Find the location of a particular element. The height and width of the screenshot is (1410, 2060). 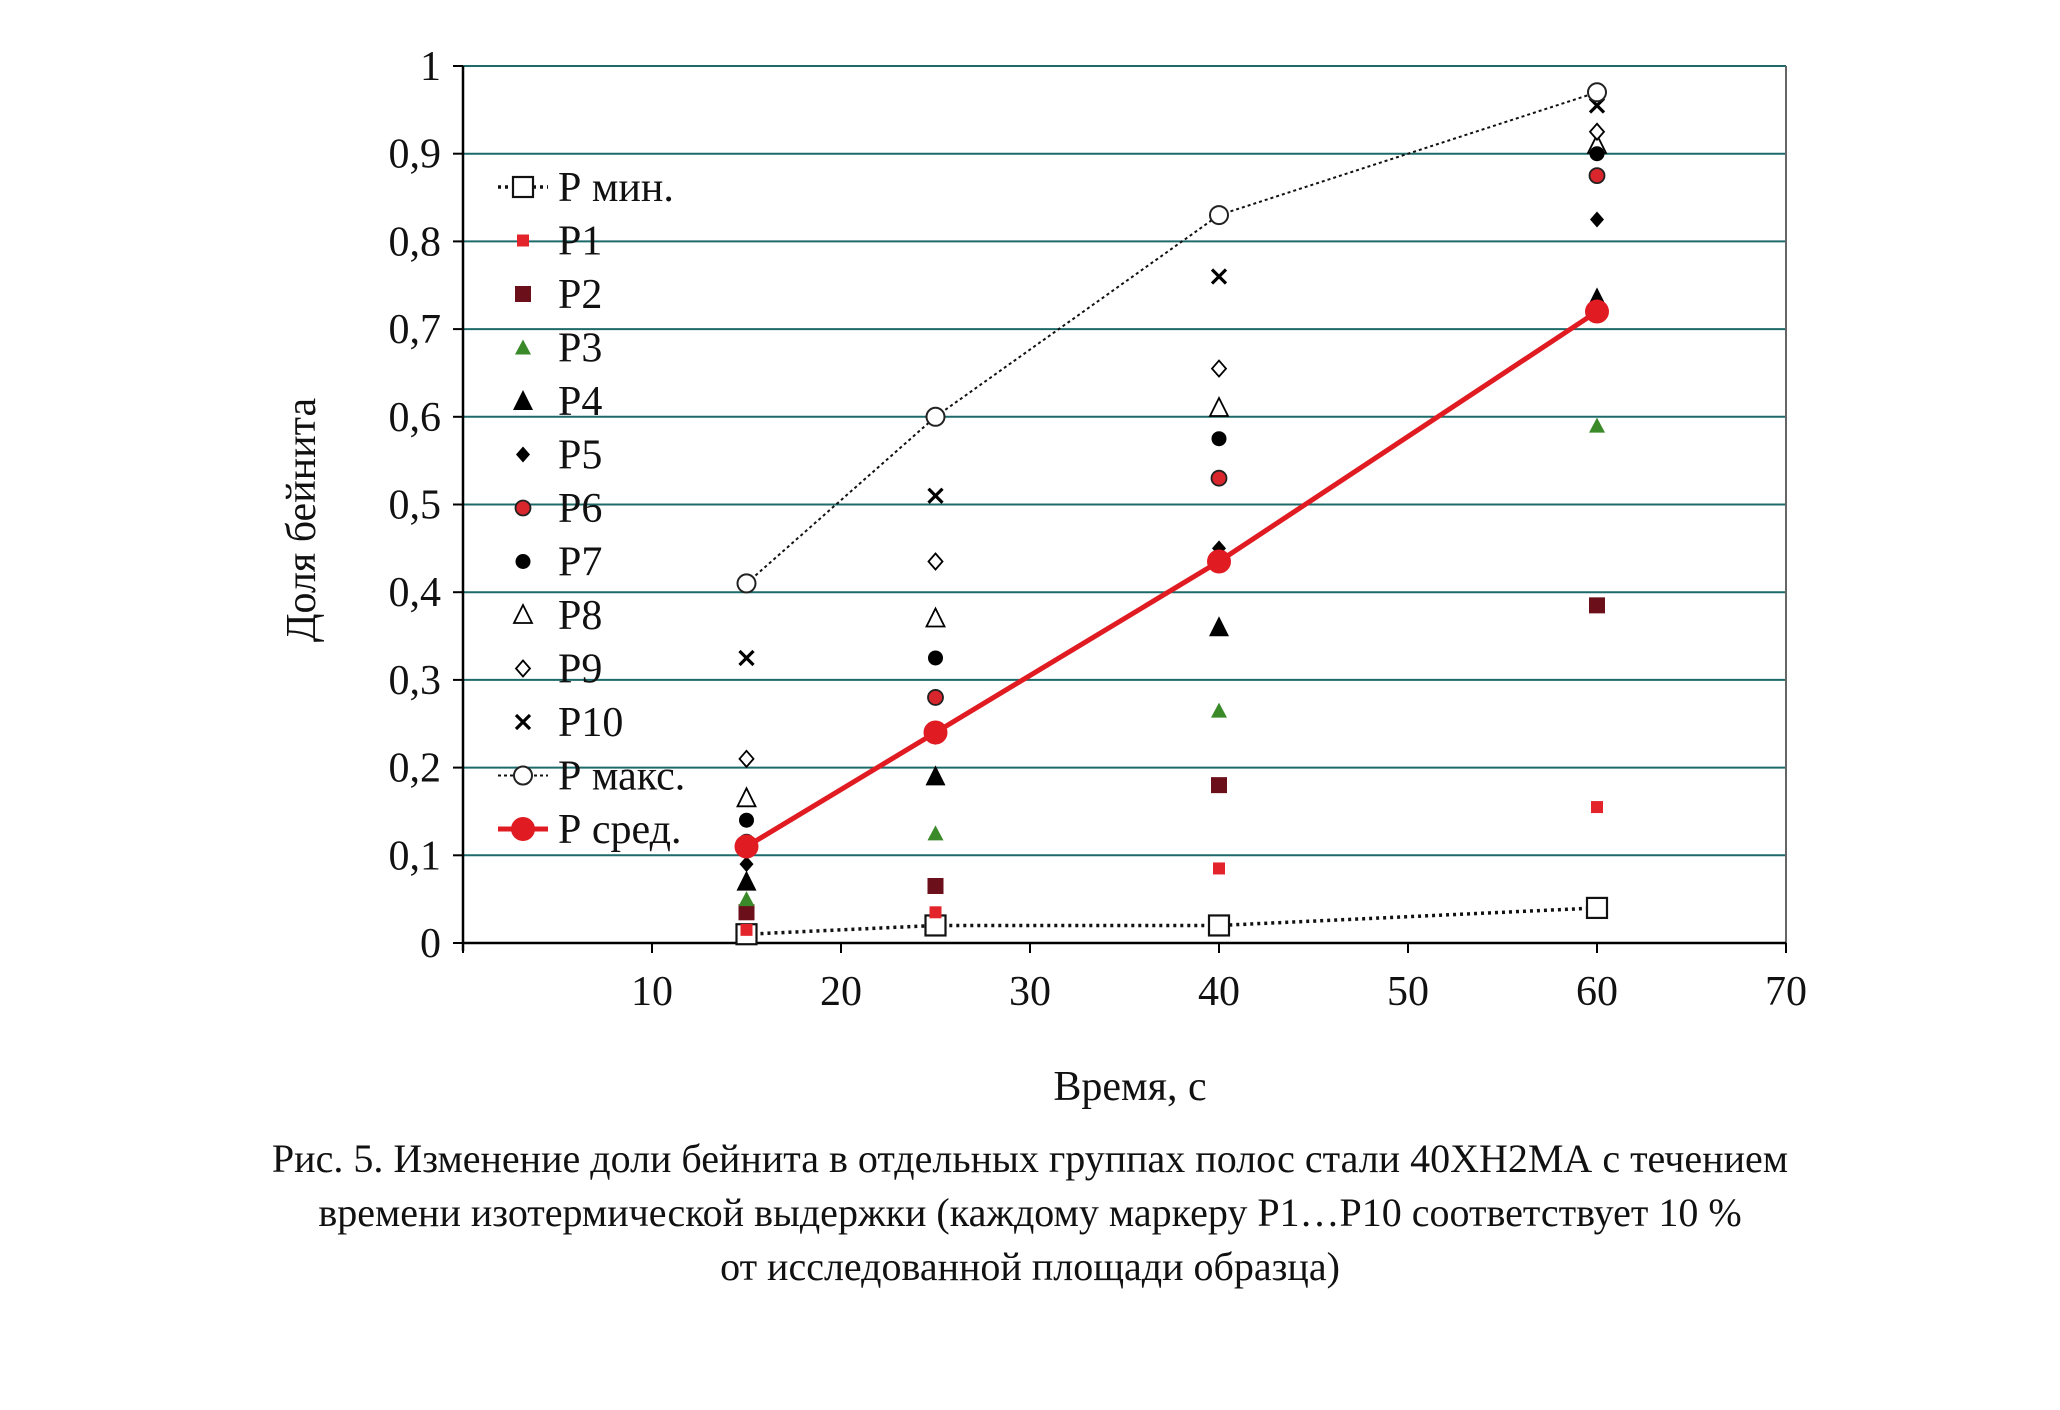

x-tick-label: 70 is located at coordinates (1786, 992).